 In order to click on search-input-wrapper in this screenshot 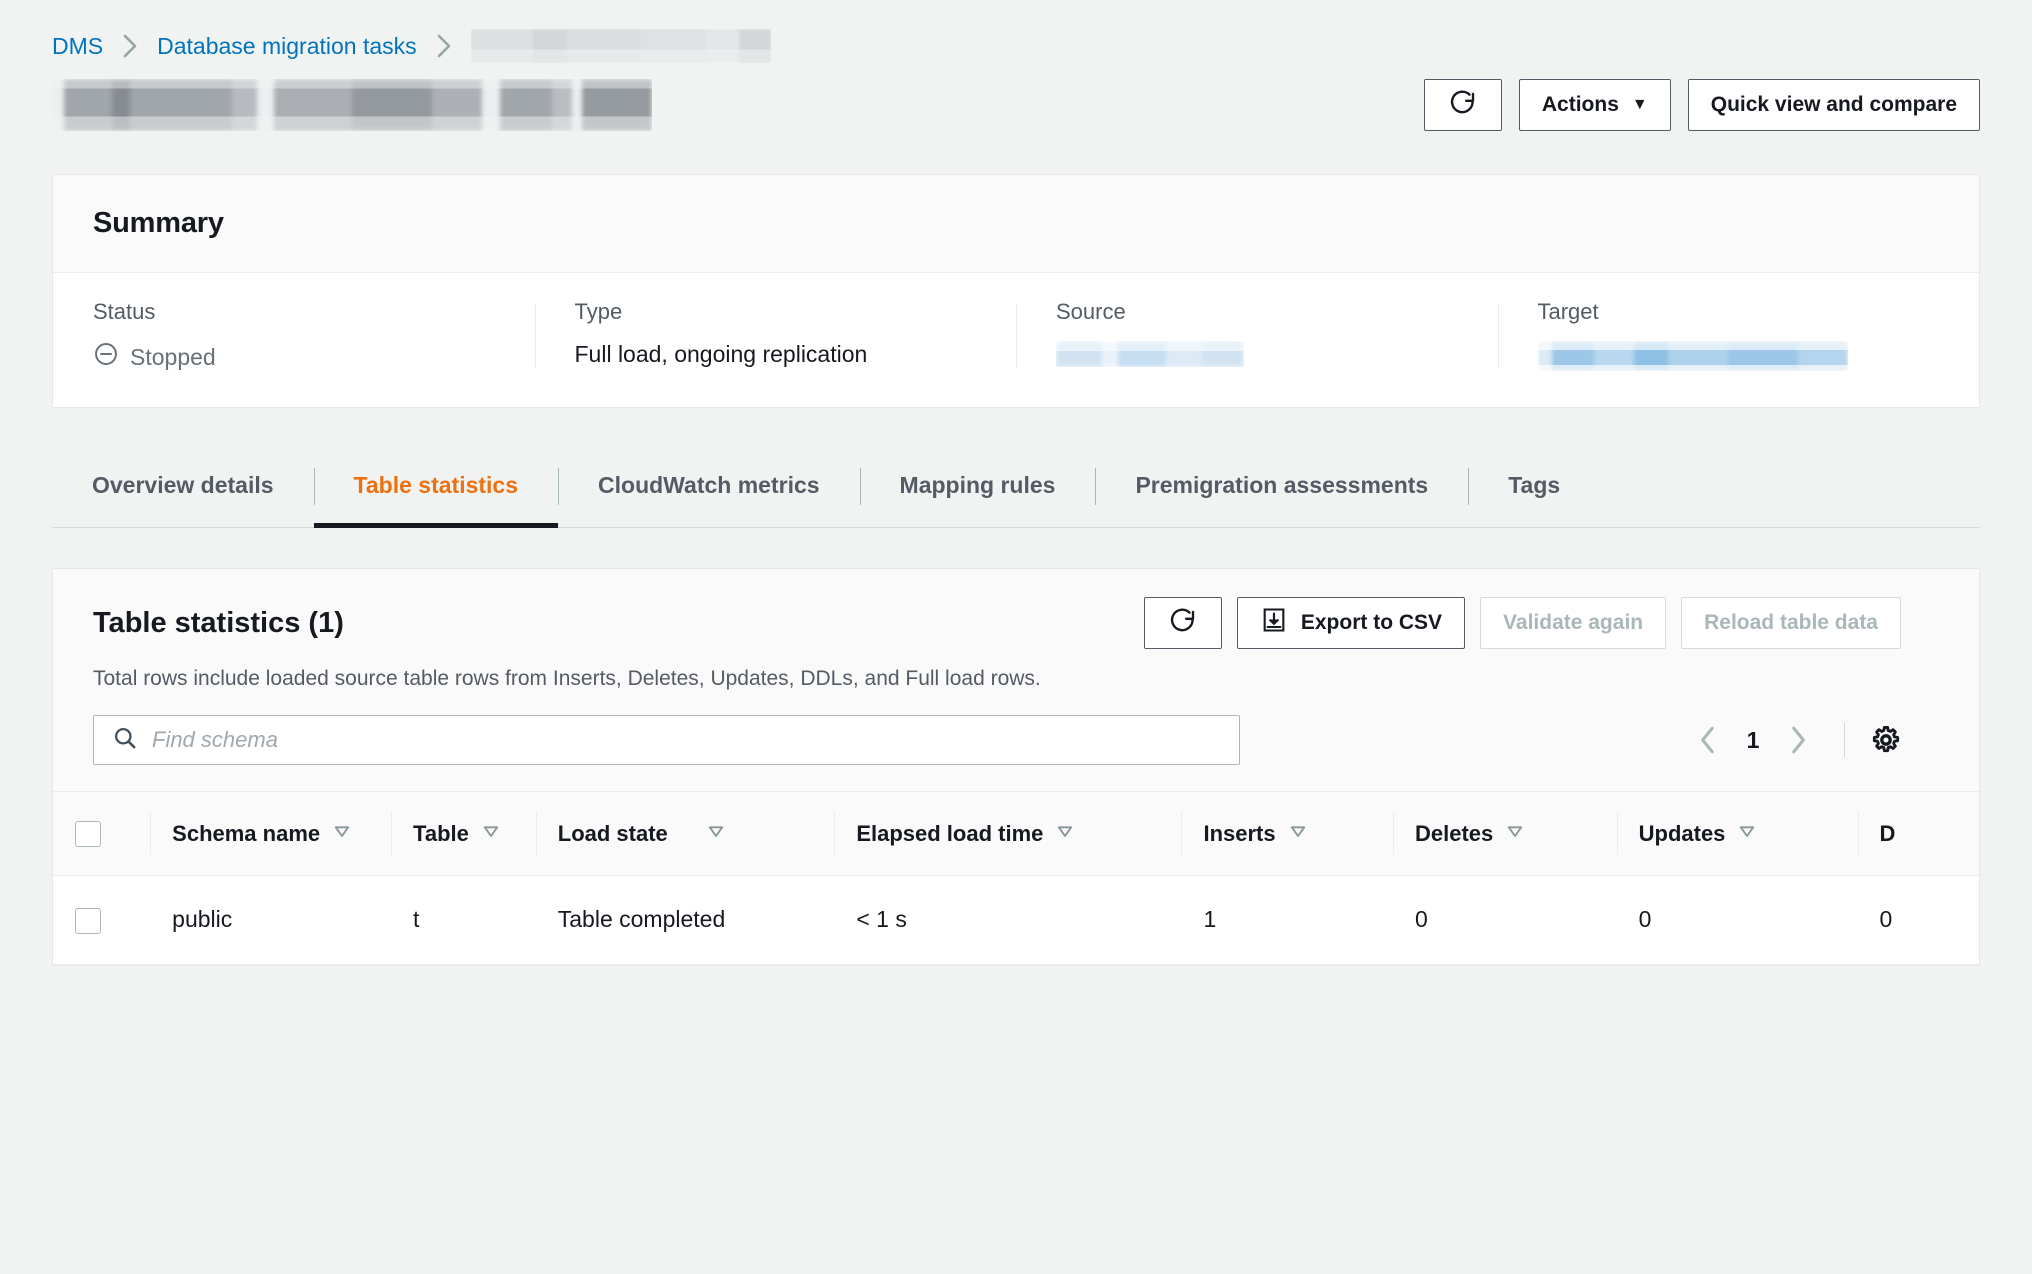, I will do `click(666, 740)`.